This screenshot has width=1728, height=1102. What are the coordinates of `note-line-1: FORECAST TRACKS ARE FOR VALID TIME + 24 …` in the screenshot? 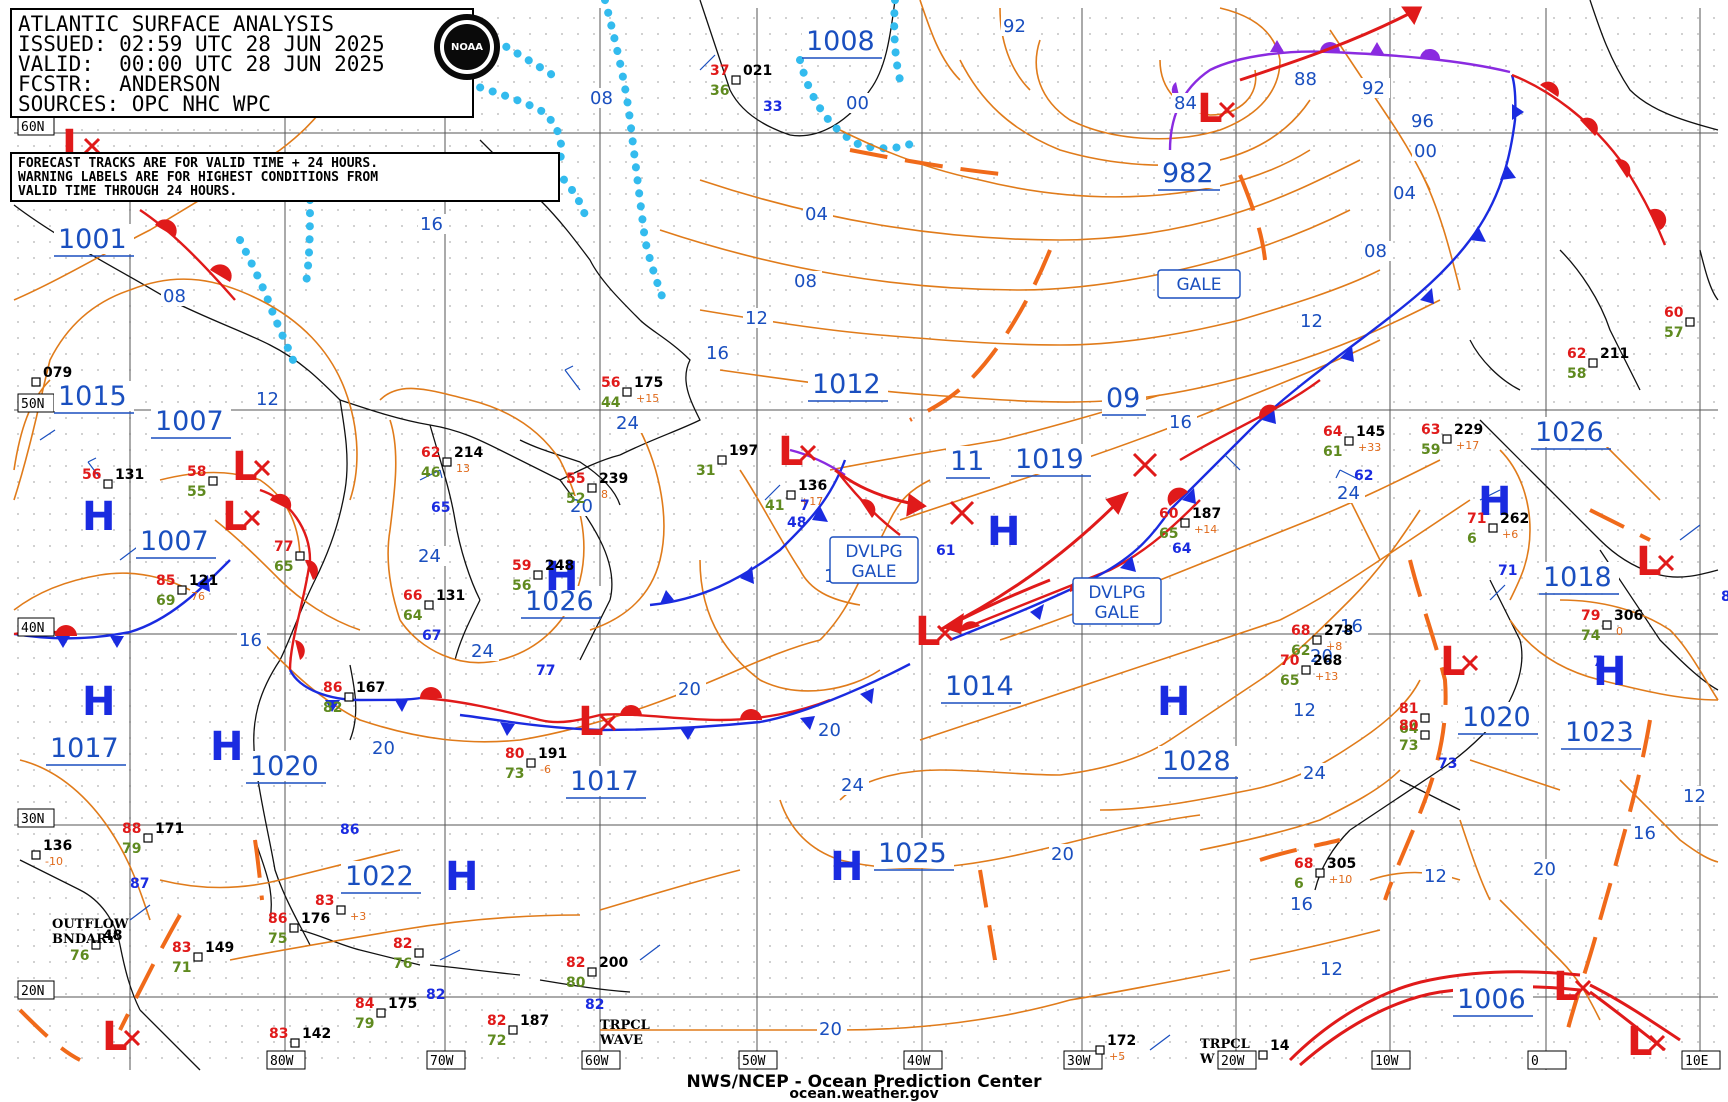 It's located at (198, 163).